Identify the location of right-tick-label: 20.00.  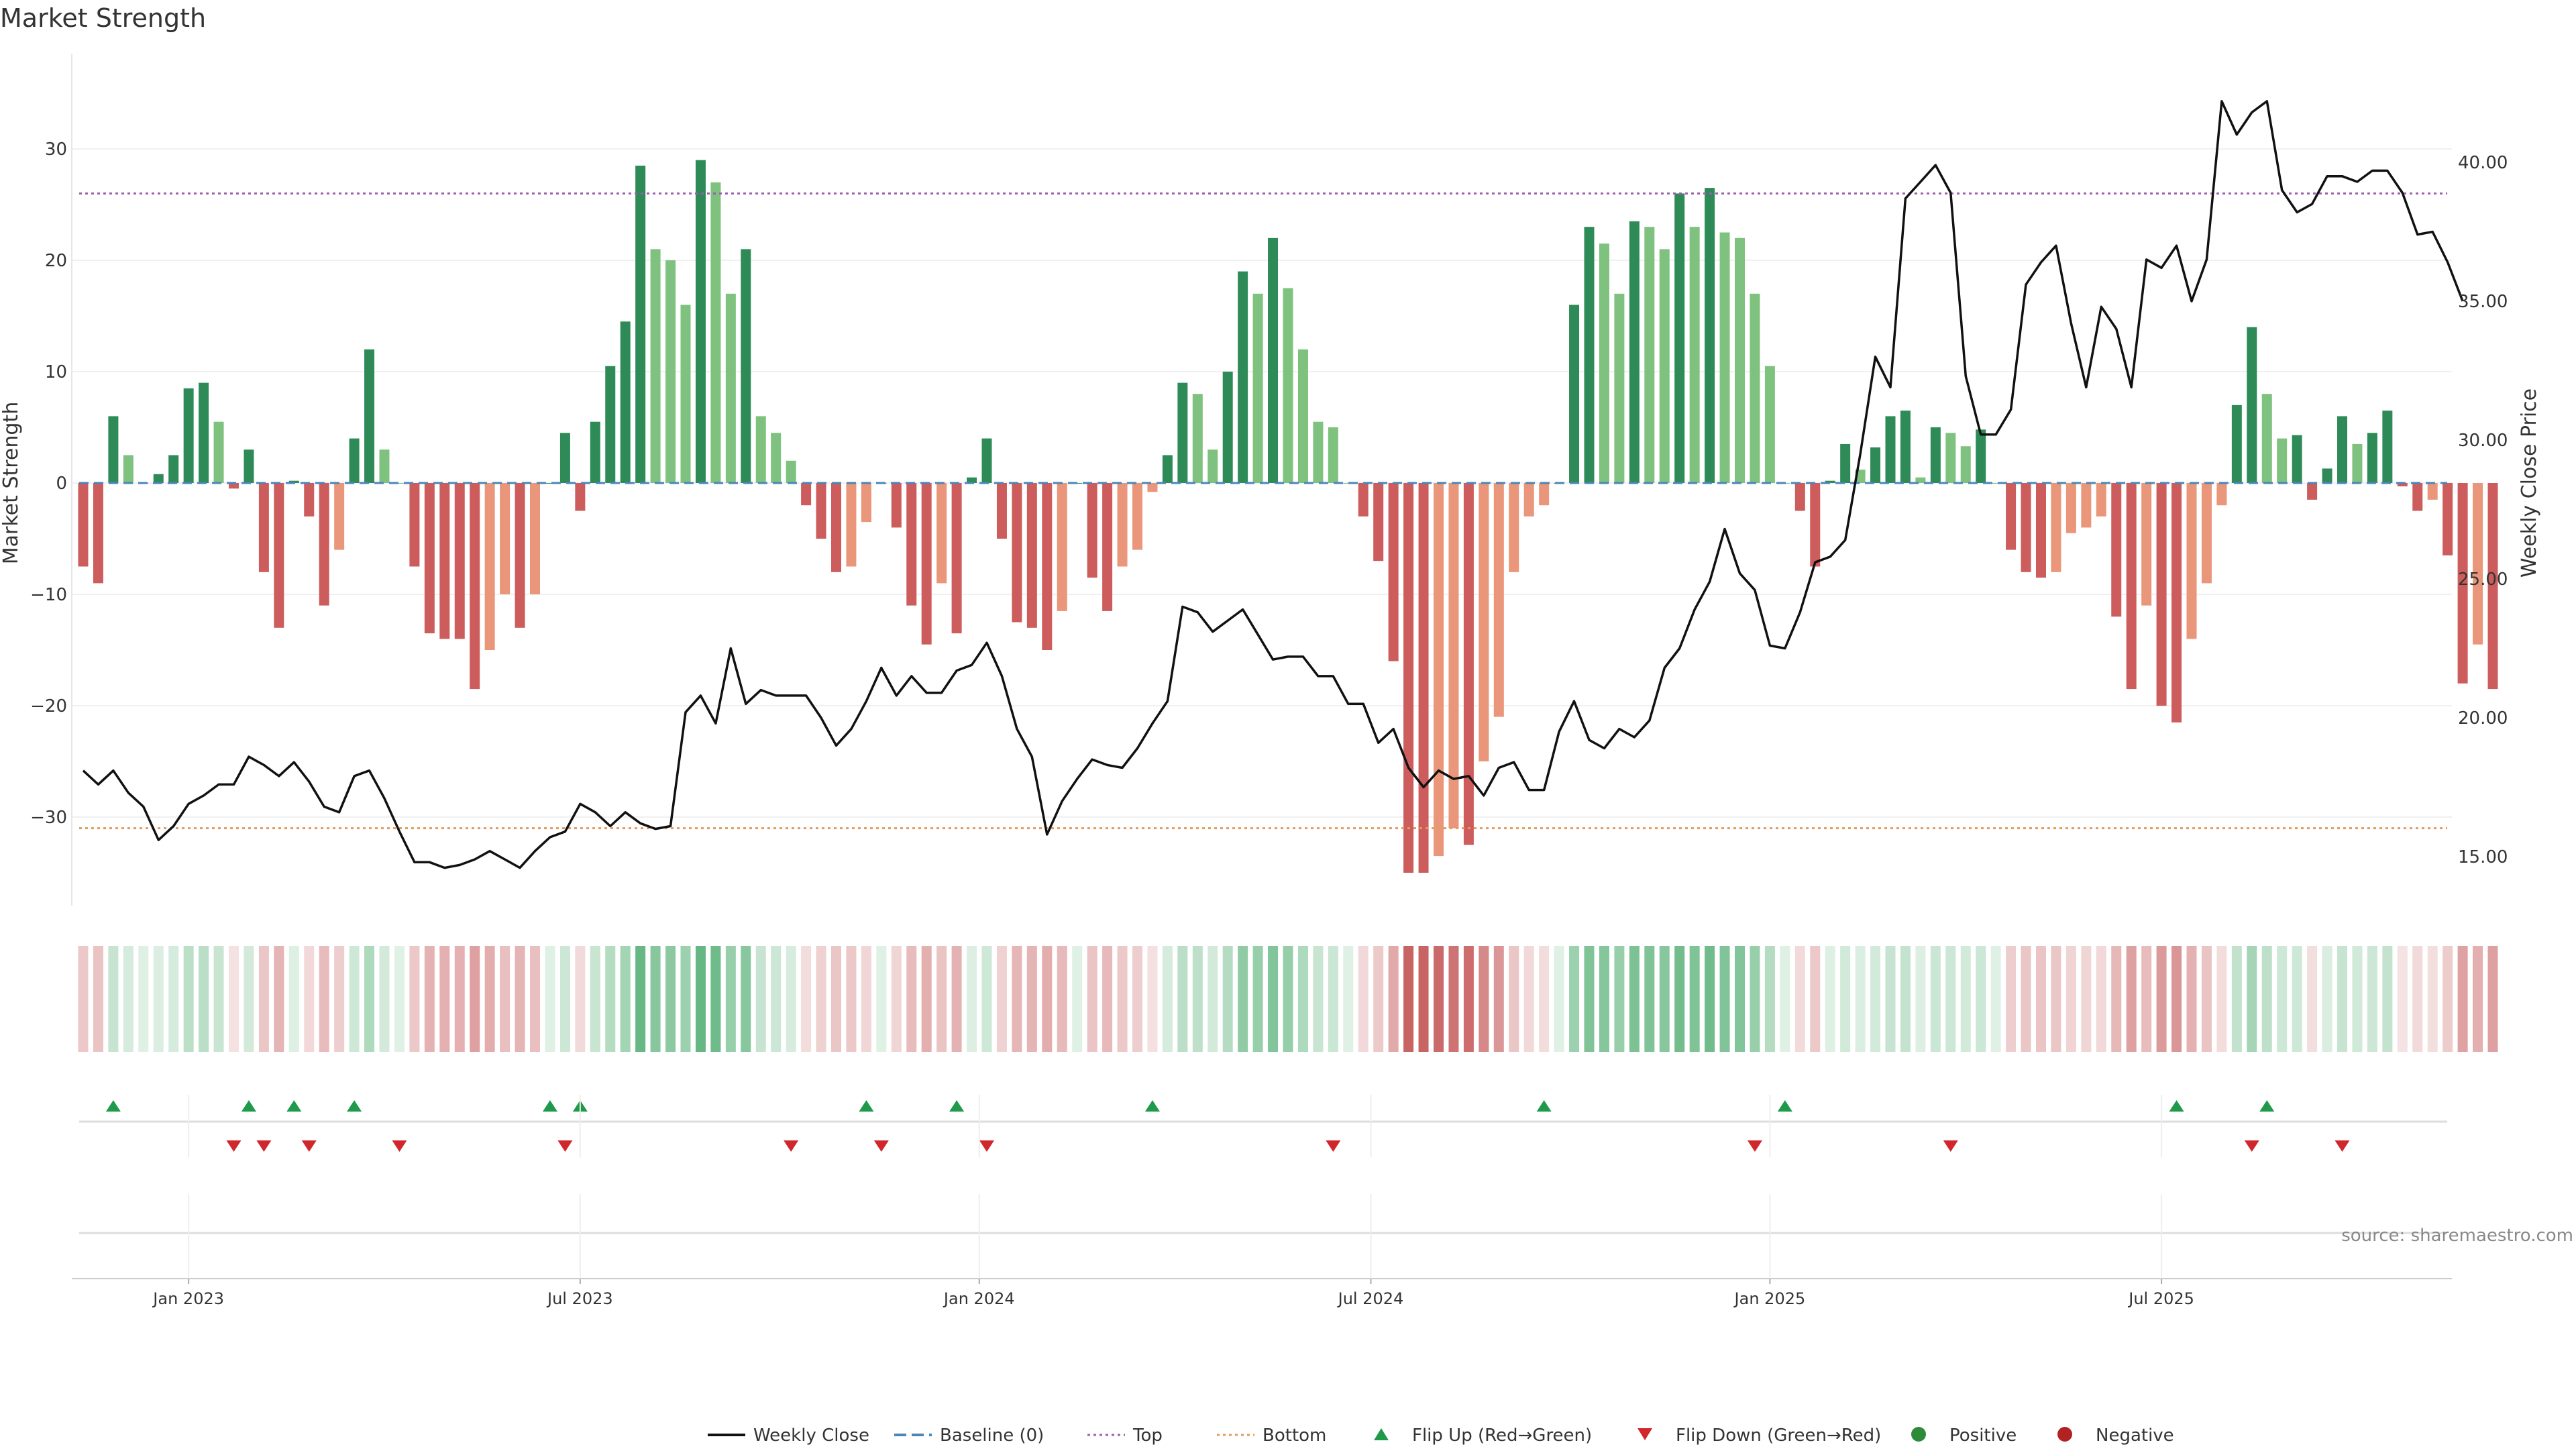
(2483, 718).